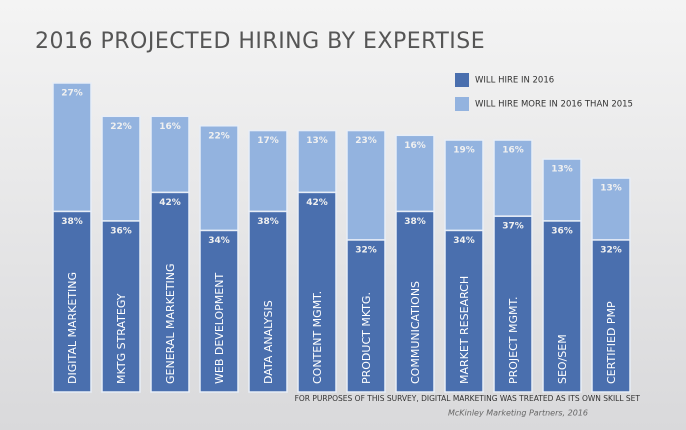  I want to click on legend-label: WILL HIRE IN 2016, so click(514, 81).